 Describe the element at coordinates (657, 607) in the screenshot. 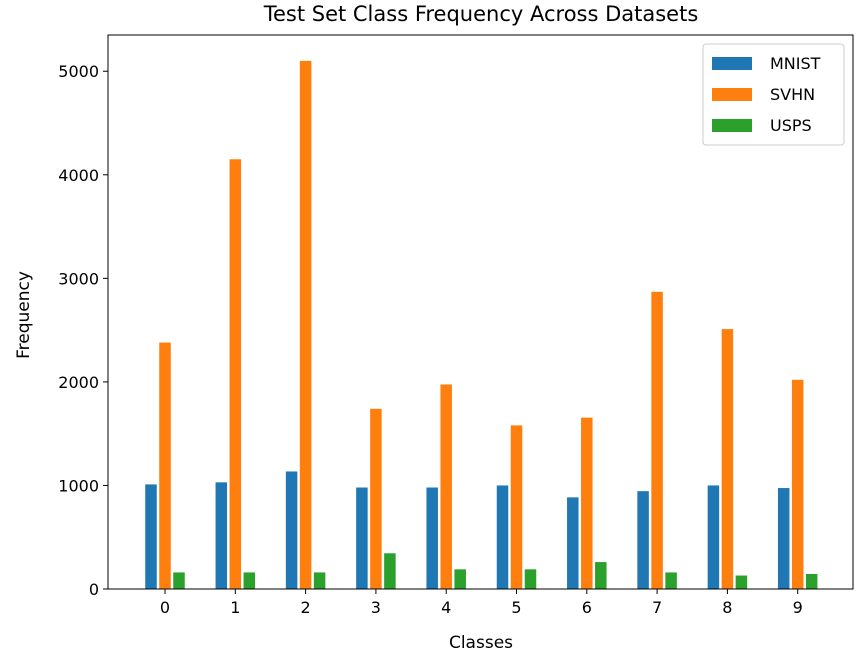

I see `x-tick-label: 7` at that location.